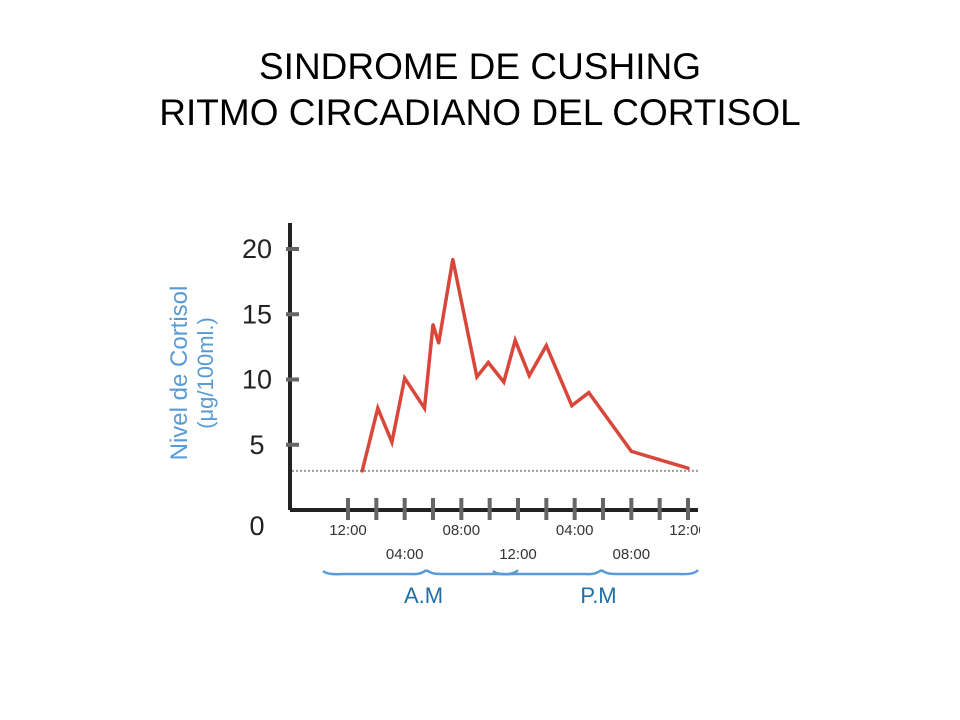  What do you see at coordinates (423, 594) in the screenshot?
I see `period-label: A.M` at bounding box center [423, 594].